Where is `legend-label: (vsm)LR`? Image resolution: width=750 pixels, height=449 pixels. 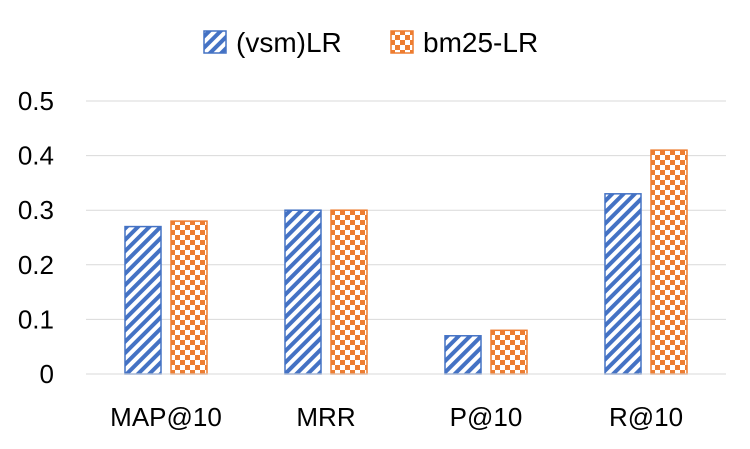 legend-label: (vsm)LR is located at coordinates (289, 42).